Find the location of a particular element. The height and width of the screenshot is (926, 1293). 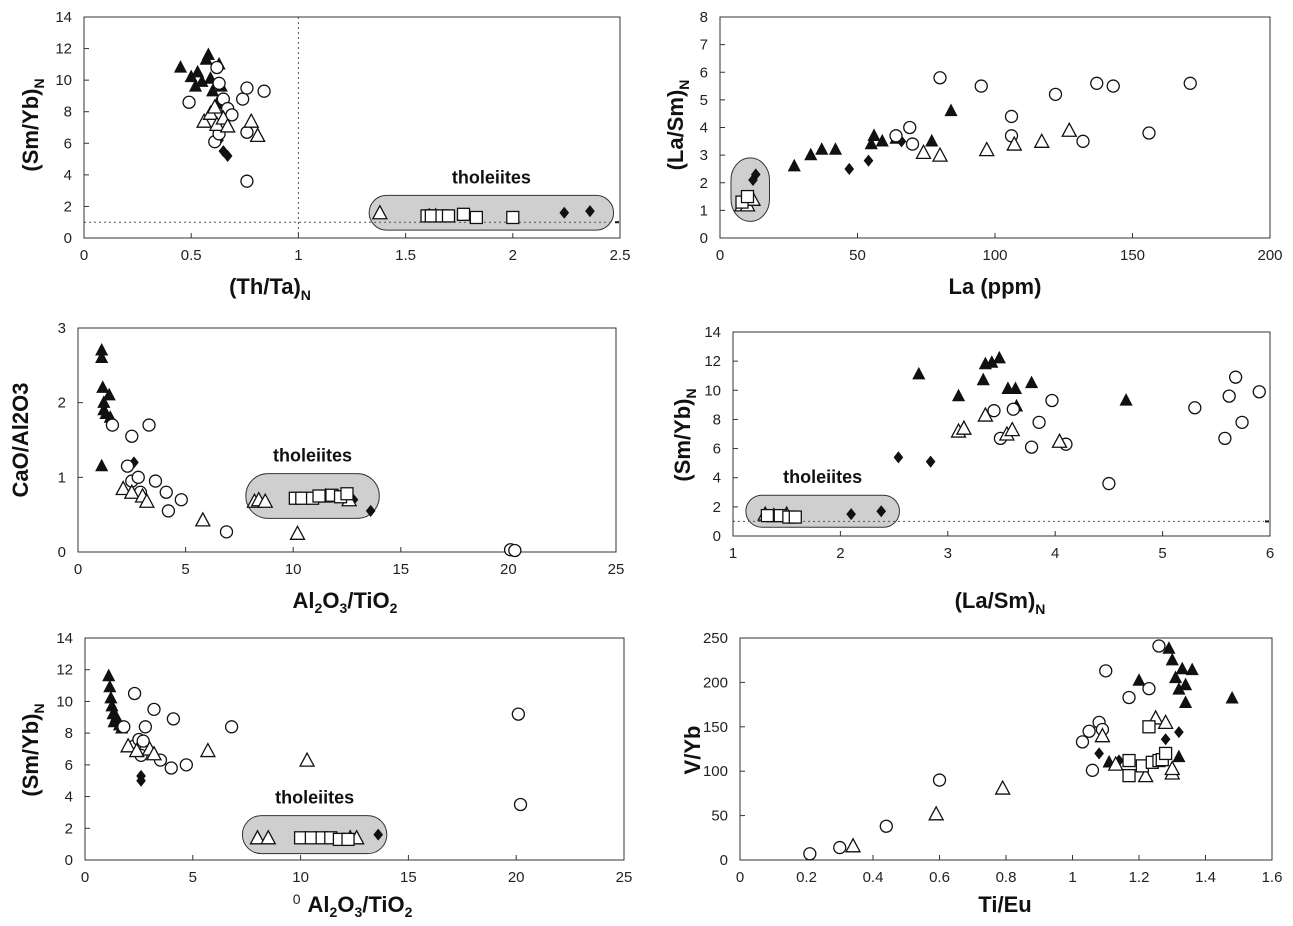

tholeiite-field is located at coordinates (750, 189).